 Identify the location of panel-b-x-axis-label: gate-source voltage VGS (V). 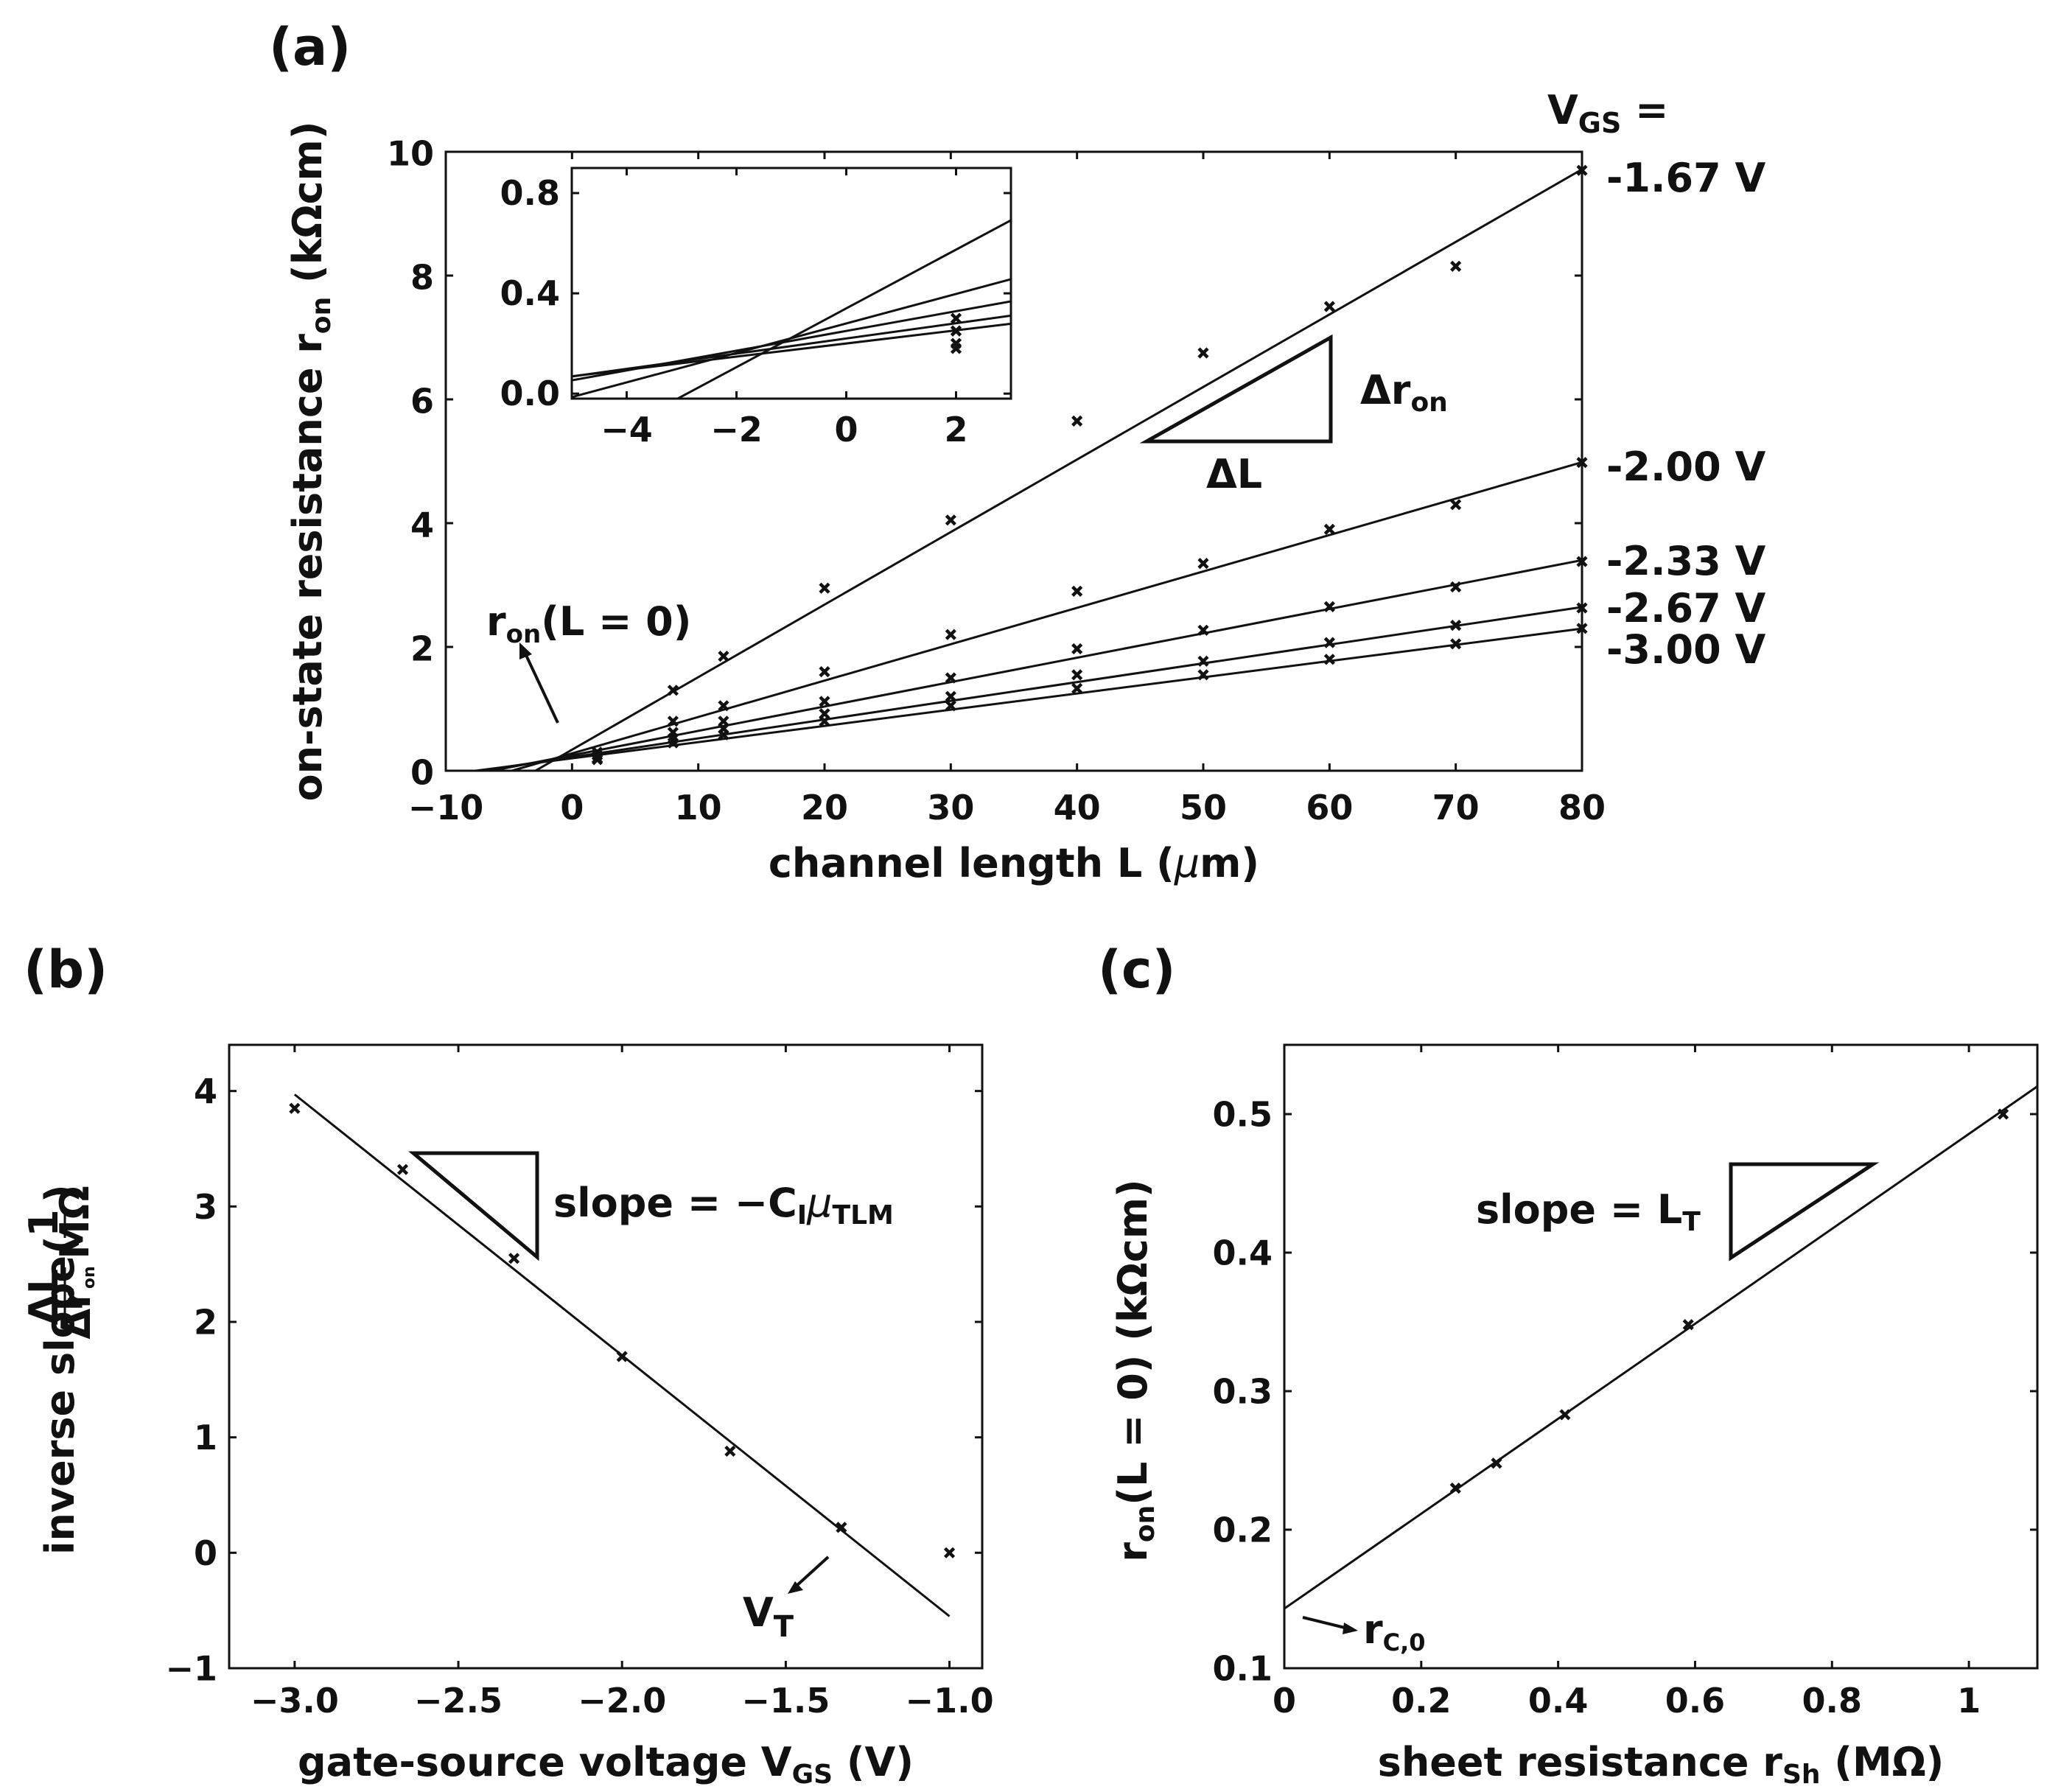
(606, 1764).